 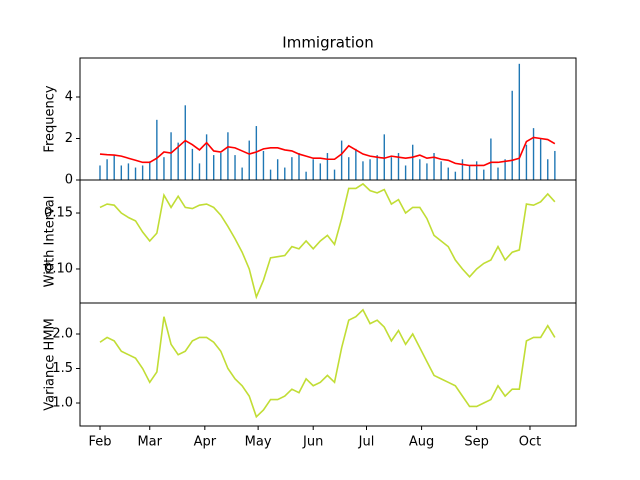 I want to click on y-tick-label: 1.0, so click(x=62, y=403).